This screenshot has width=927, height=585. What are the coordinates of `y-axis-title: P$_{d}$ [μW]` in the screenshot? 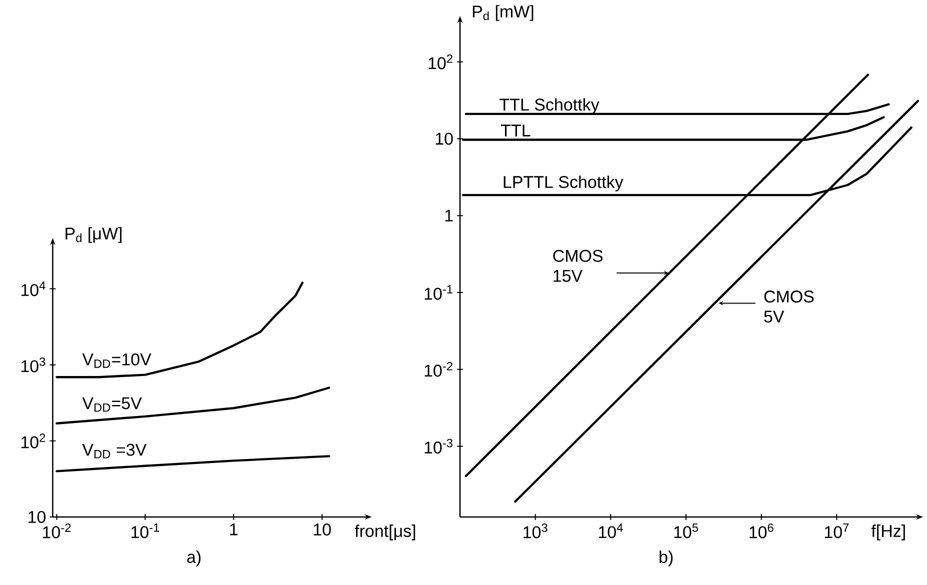 It's located at (94, 235).